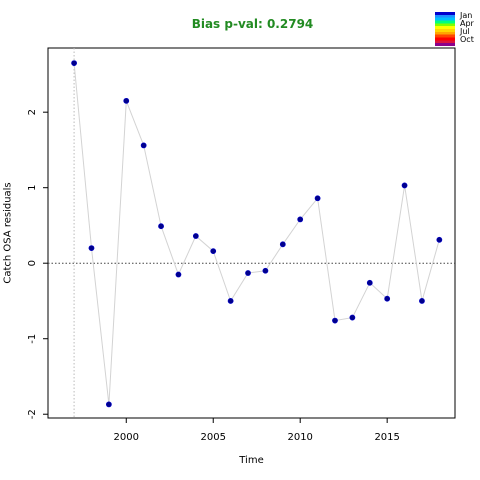 This screenshot has height=480, width=480. Describe the element at coordinates (32, 188) in the screenshot. I see `y-tick-label: 1` at that location.